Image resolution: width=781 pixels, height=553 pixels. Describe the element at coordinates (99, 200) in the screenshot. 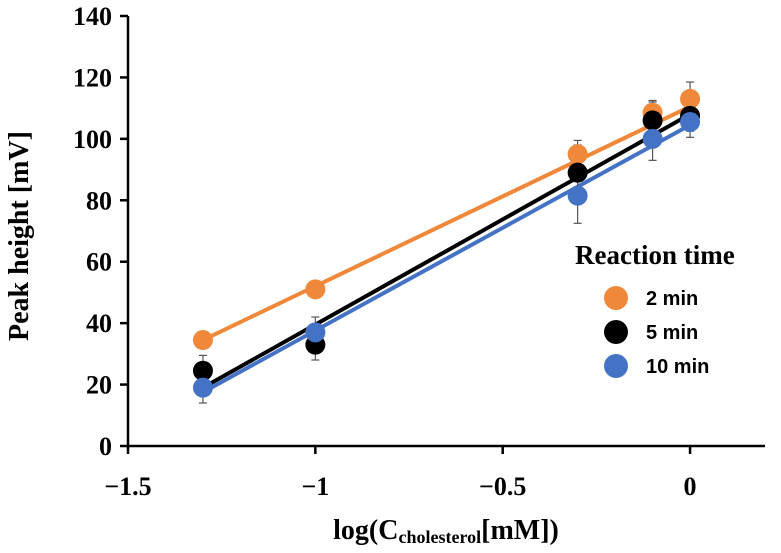

I see `y-tick-label: 80` at that location.